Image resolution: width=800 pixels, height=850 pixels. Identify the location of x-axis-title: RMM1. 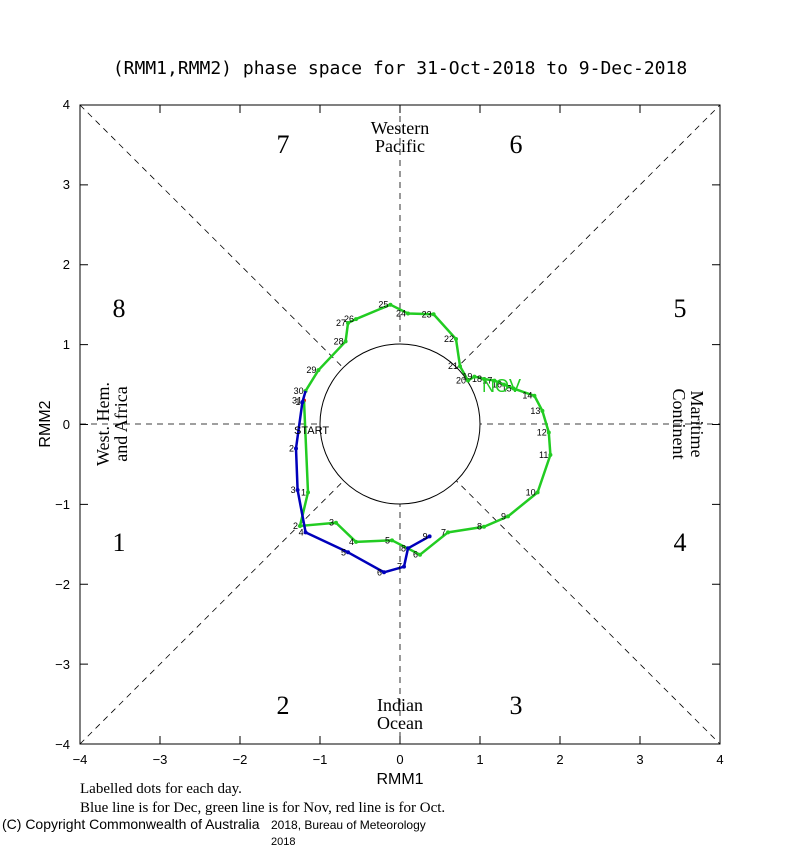
(399, 779).